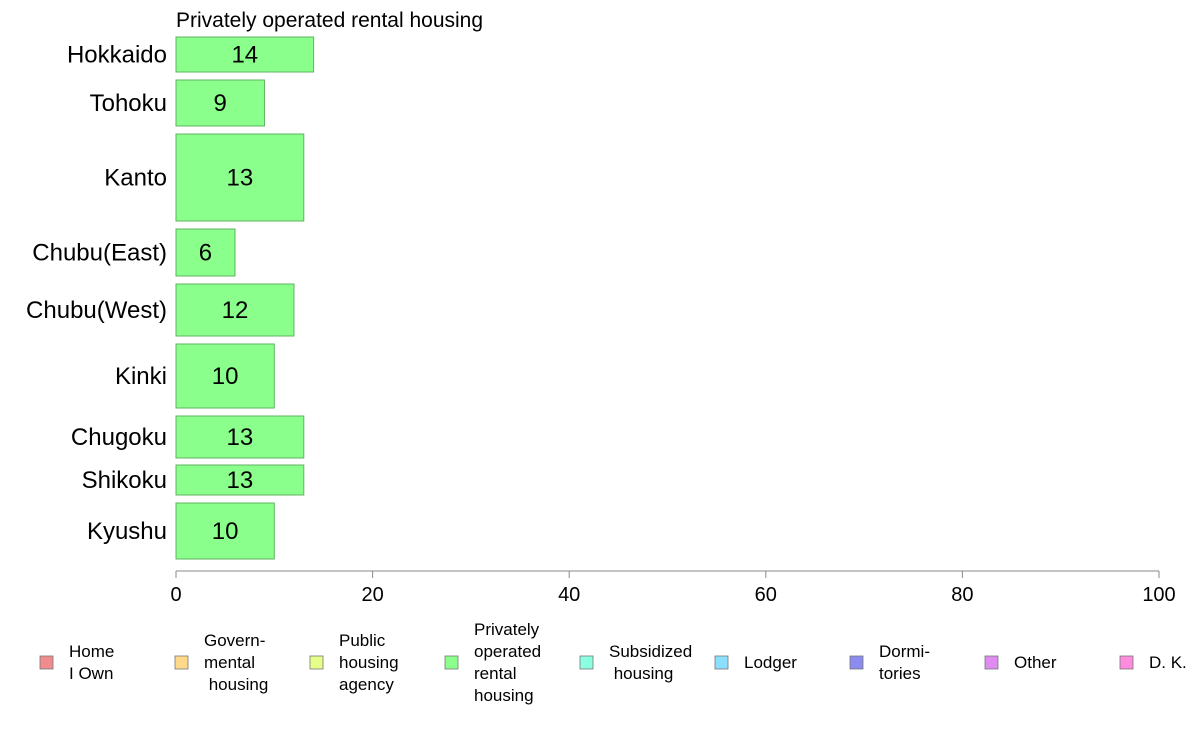 This screenshot has height=736, width=1188. I want to click on category-label: Tohoku, so click(128, 103).